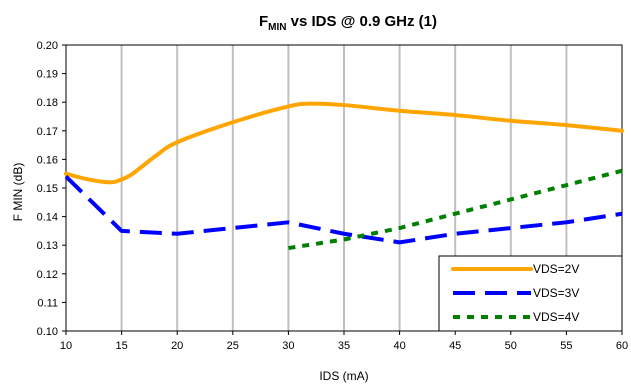 The width and height of the screenshot is (631, 387). I want to click on chart-title-suffix: vs IDS @ 0.9 GHz (1), so click(362, 21).